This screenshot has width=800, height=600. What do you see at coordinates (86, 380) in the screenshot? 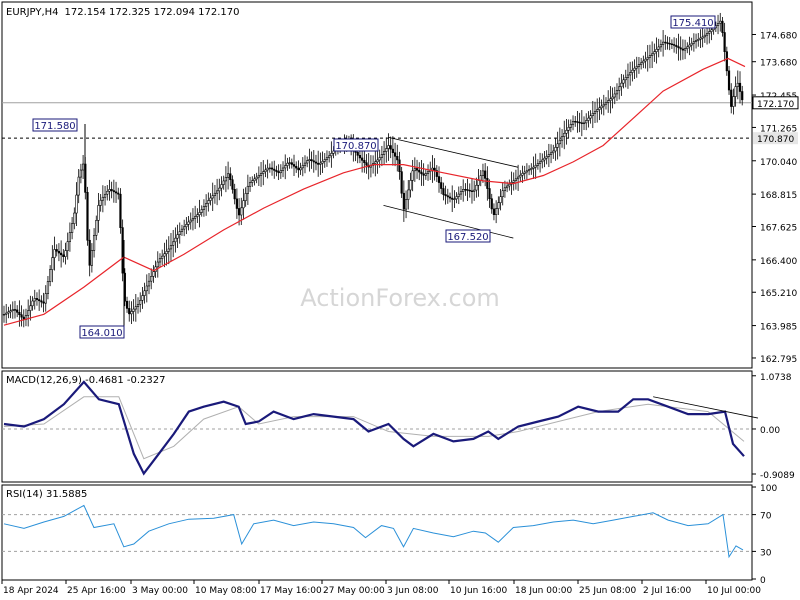
I see `macd-title: MACD(12,26,9) -0.4681 -0.2327` at bounding box center [86, 380].